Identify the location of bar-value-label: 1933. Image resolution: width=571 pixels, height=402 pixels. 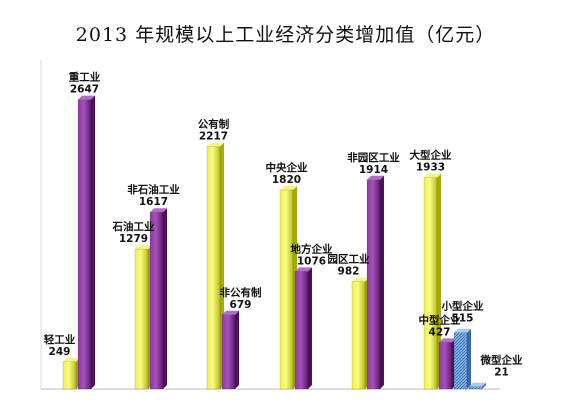
(430, 168).